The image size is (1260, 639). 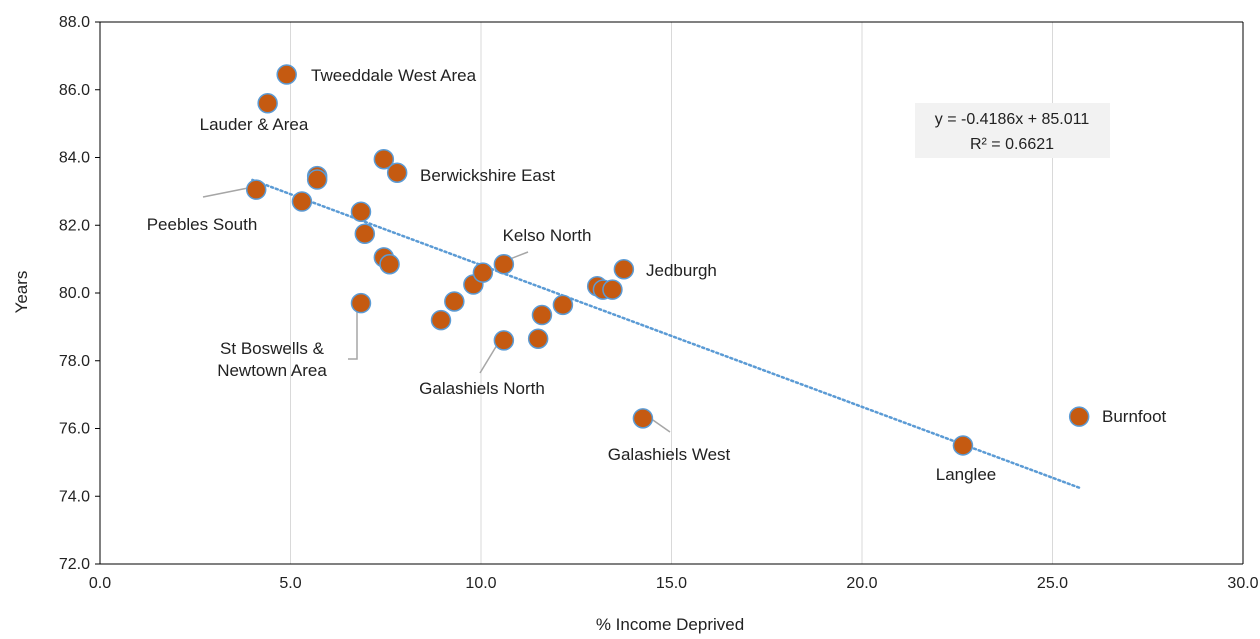 What do you see at coordinates (21, 292) in the screenshot?
I see `y-axis-title: Years` at bounding box center [21, 292].